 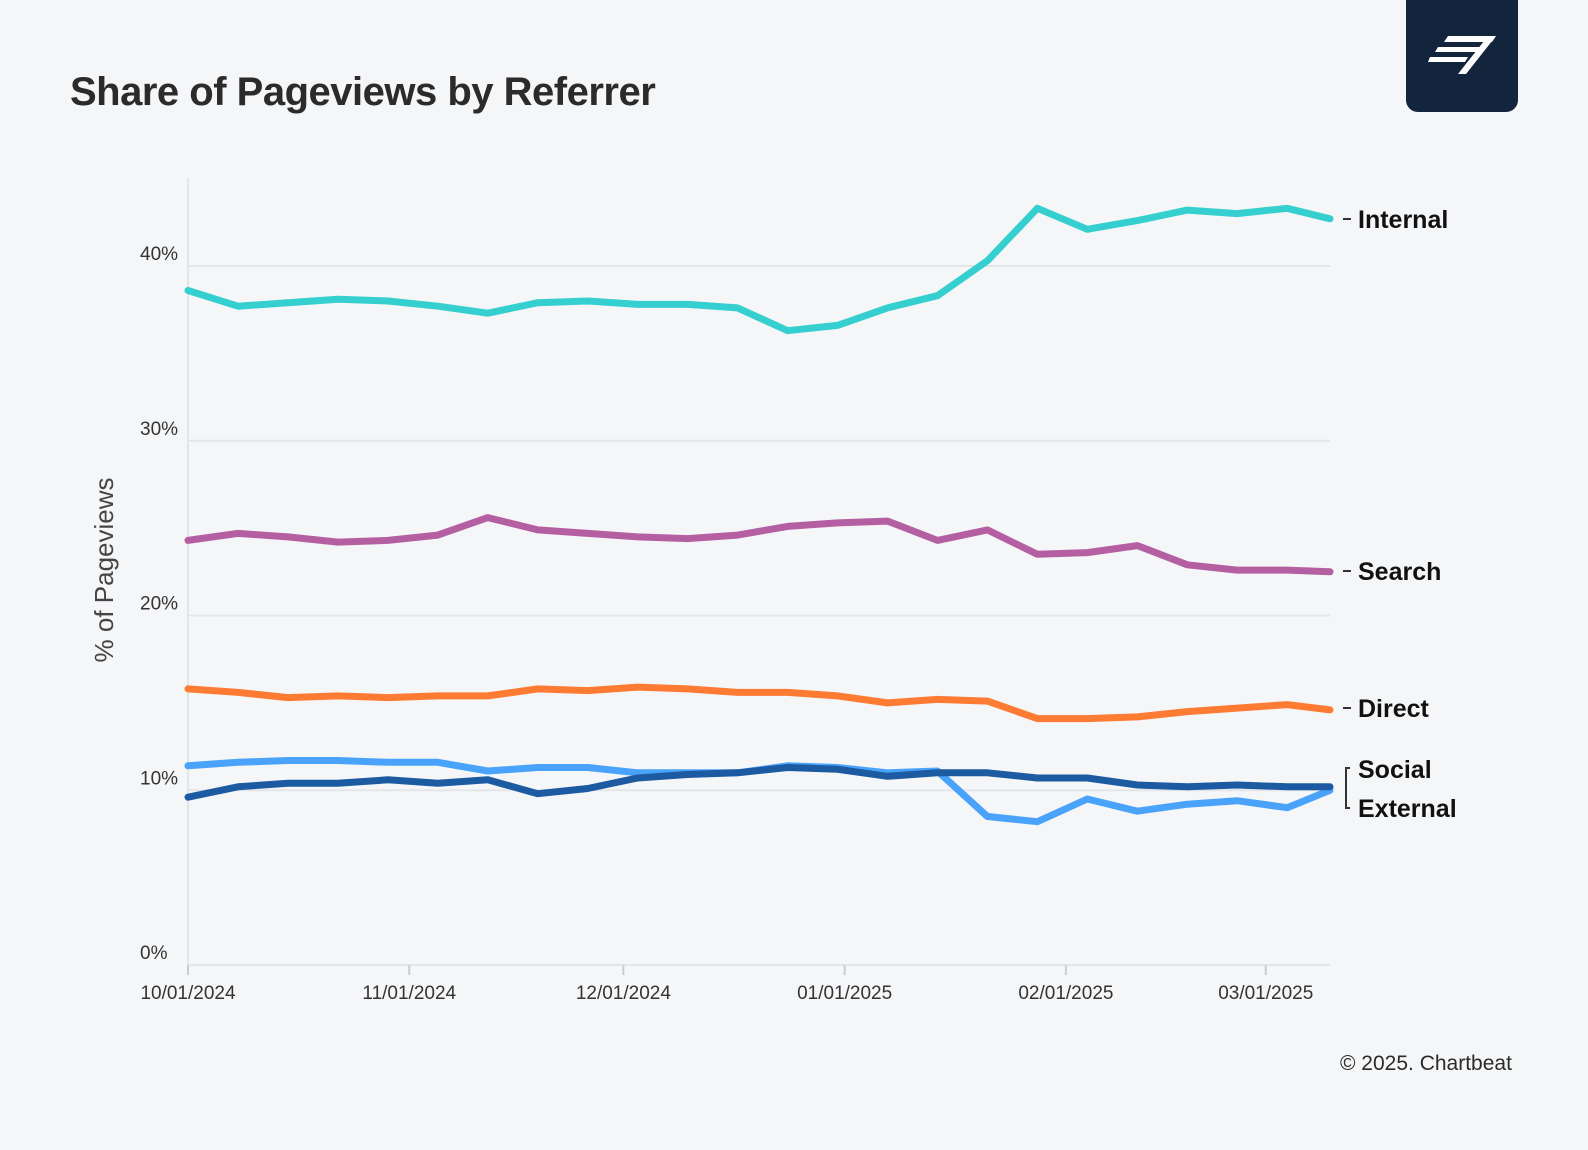 I want to click on x-tick-label: 11/01/2024, so click(x=409, y=993).